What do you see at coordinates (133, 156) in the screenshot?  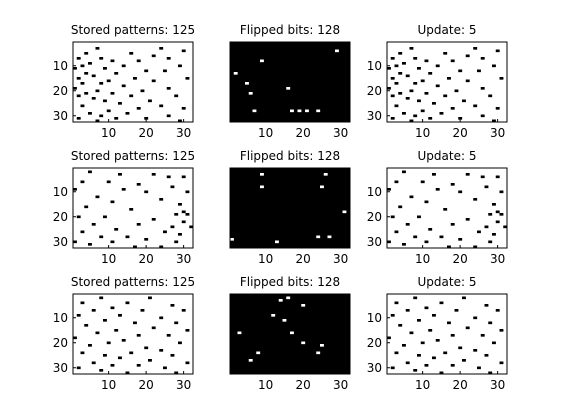 I see `panel-title: Stored patterns: 125` at bounding box center [133, 156].